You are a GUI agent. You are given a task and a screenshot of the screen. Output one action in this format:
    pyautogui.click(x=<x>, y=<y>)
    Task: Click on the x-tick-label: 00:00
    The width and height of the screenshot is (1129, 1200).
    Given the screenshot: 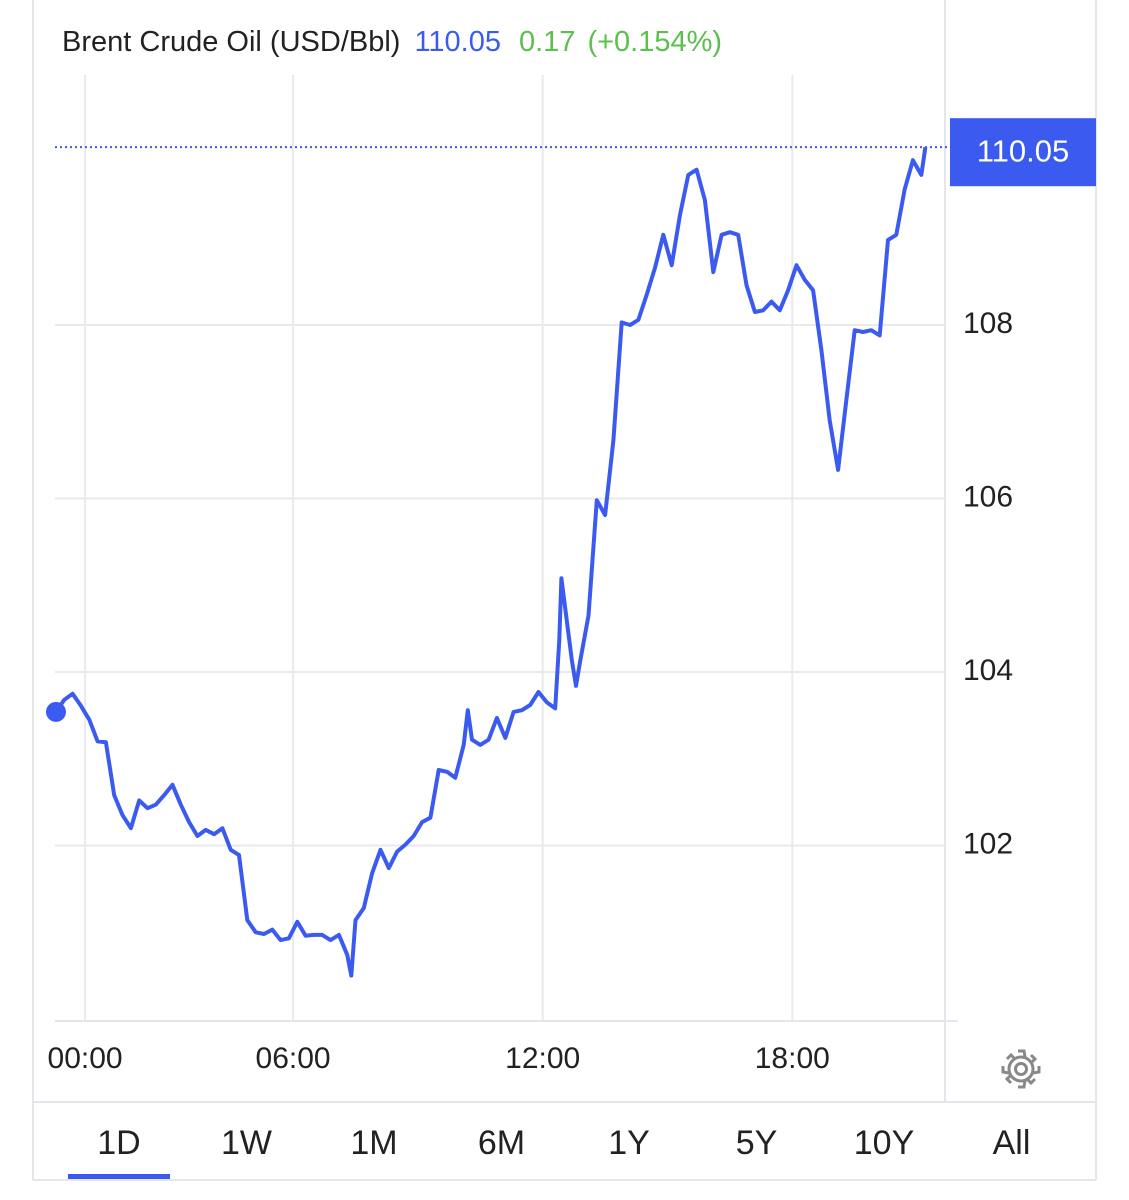 What is the action you would take?
    pyautogui.click(x=85, y=1058)
    